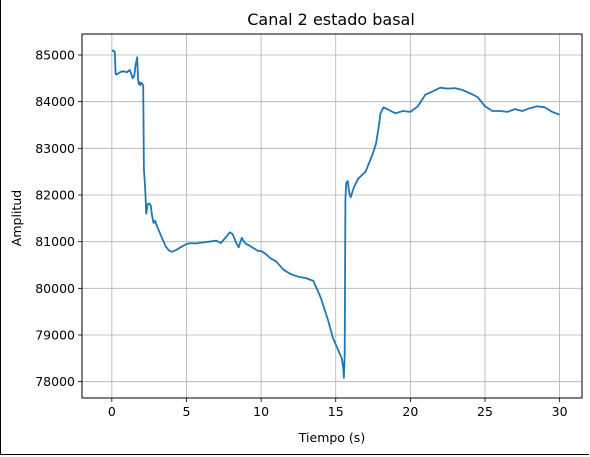 The width and height of the screenshot is (590, 457). Describe the element at coordinates (336, 411) in the screenshot. I see `x-tick-label: 15` at that location.